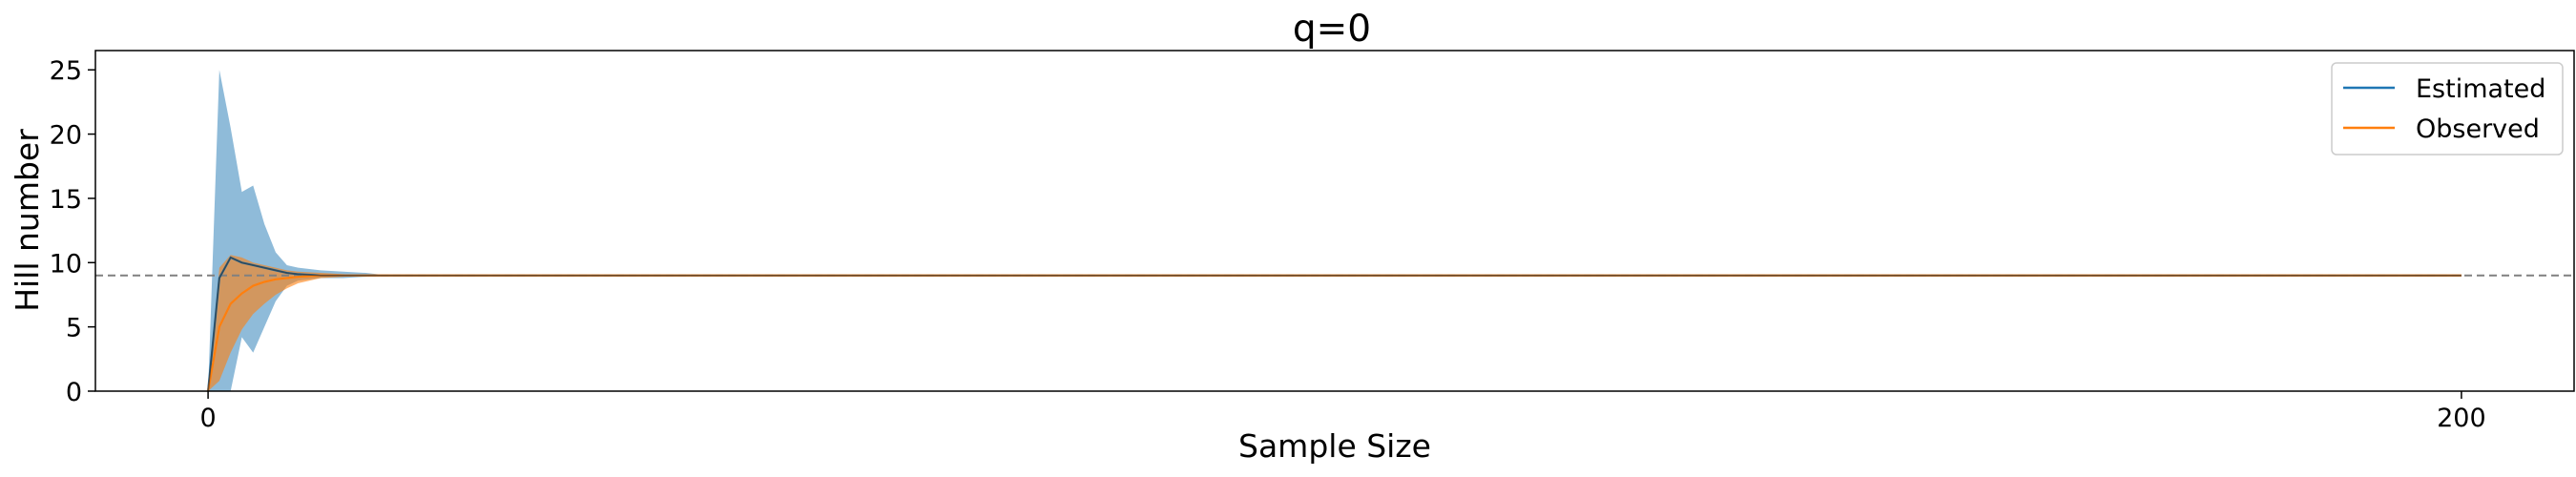  Describe the element at coordinates (66, 136) in the screenshot. I see `y-tick-label: 20` at that location.